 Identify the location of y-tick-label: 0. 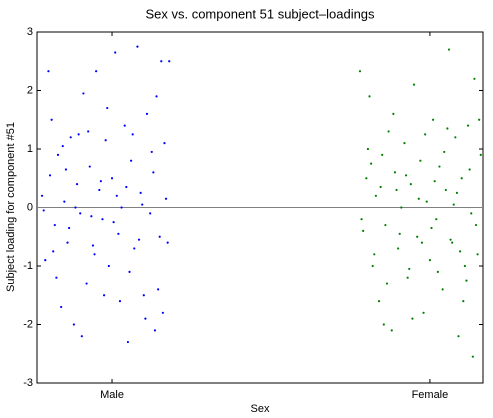
(30, 207).